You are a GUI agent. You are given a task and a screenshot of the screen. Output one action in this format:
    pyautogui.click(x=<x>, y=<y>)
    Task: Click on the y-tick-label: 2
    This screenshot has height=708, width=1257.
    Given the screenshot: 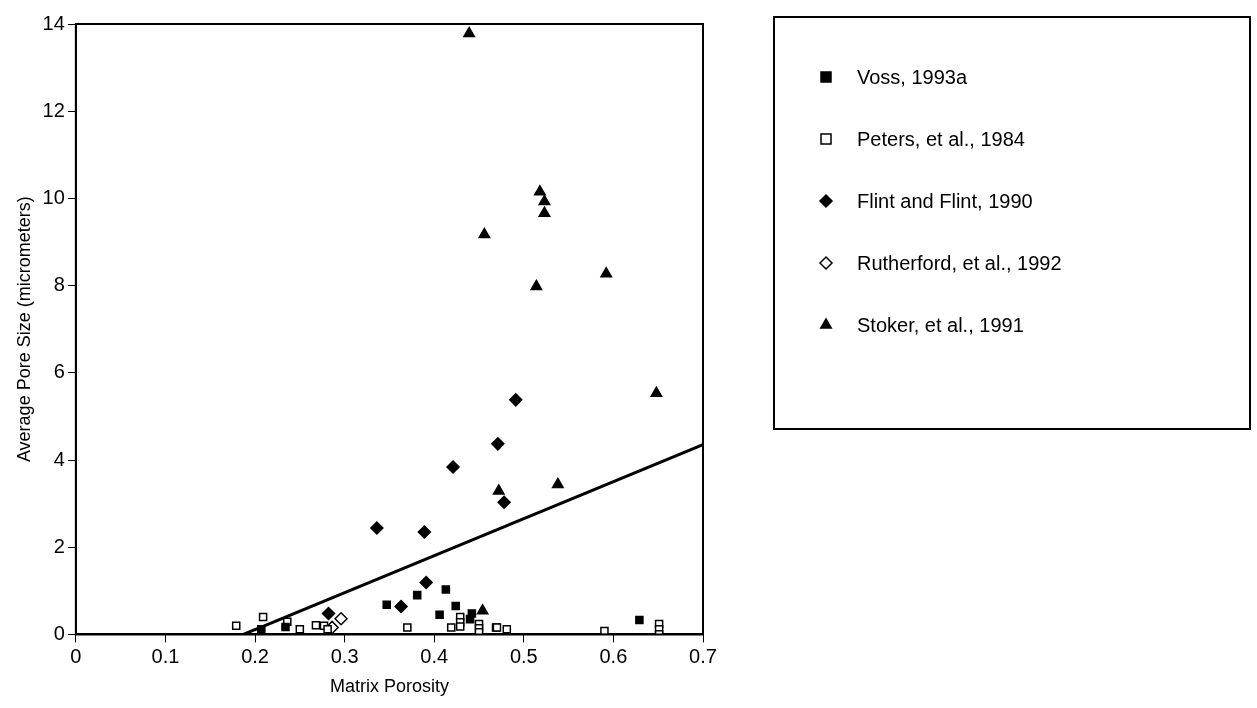 What is the action you would take?
    pyautogui.click(x=59, y=545)
    